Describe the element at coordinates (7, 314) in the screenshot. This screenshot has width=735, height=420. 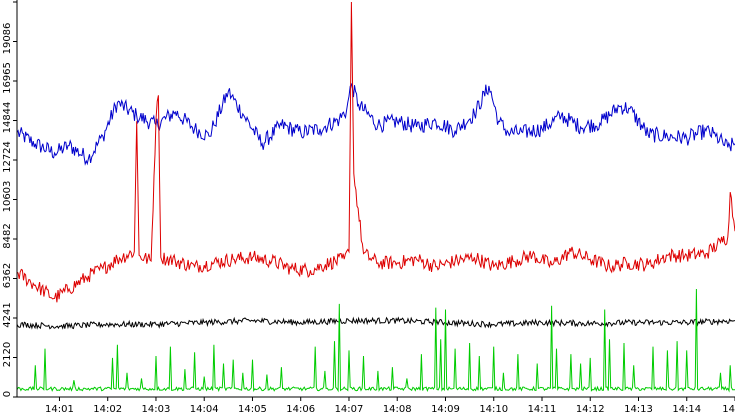
I see `y-tick-label: 4241` at that location.